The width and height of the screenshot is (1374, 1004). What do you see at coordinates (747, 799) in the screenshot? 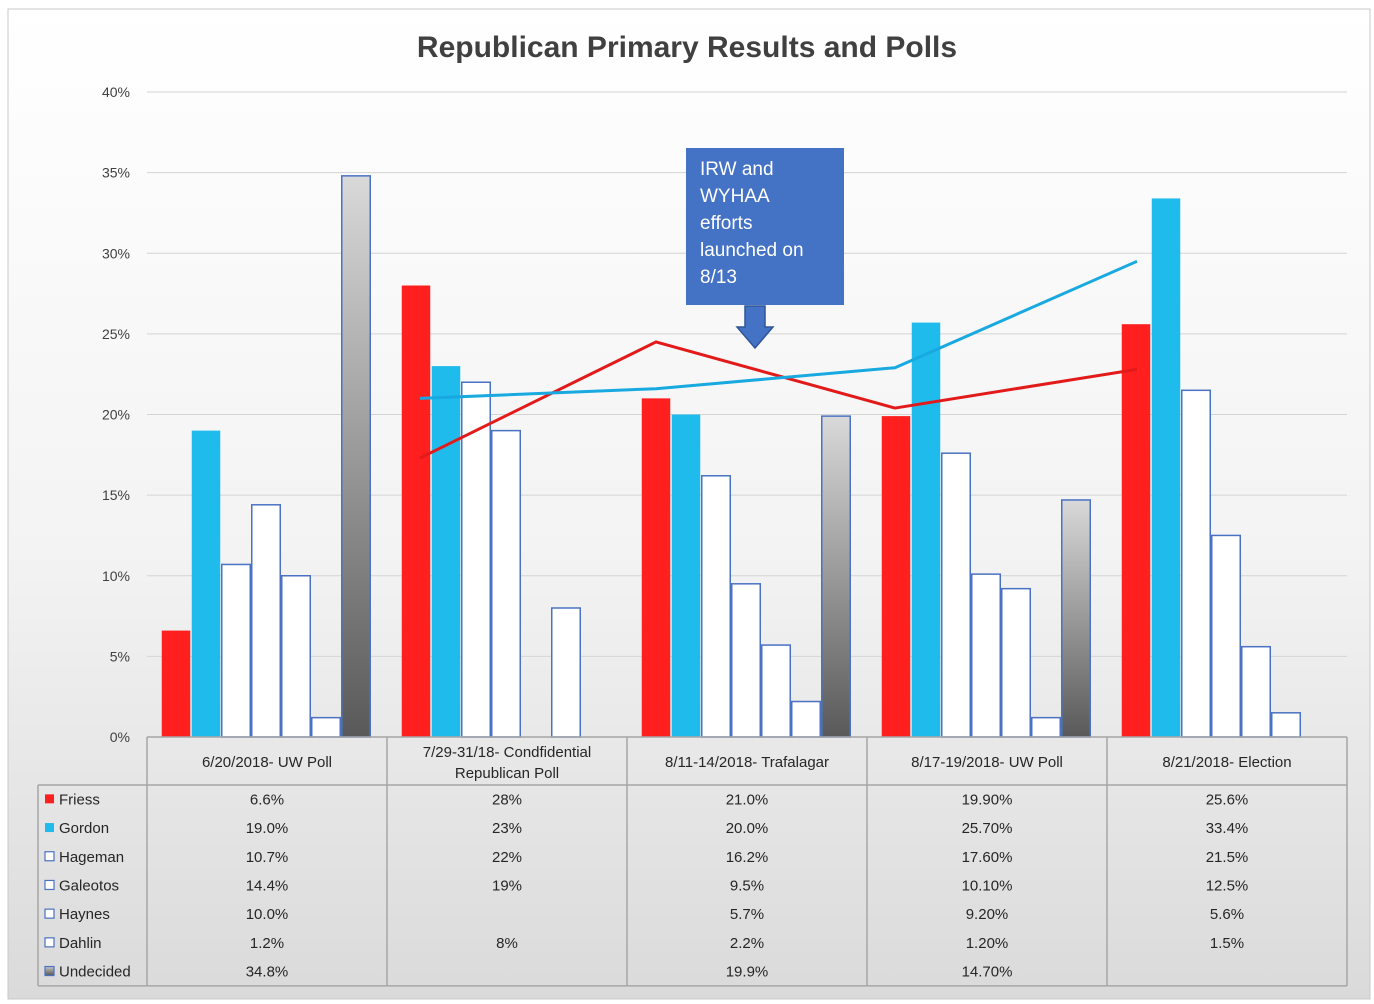
I see `table-cell: 21.0%` at bounding box center [747, 799].